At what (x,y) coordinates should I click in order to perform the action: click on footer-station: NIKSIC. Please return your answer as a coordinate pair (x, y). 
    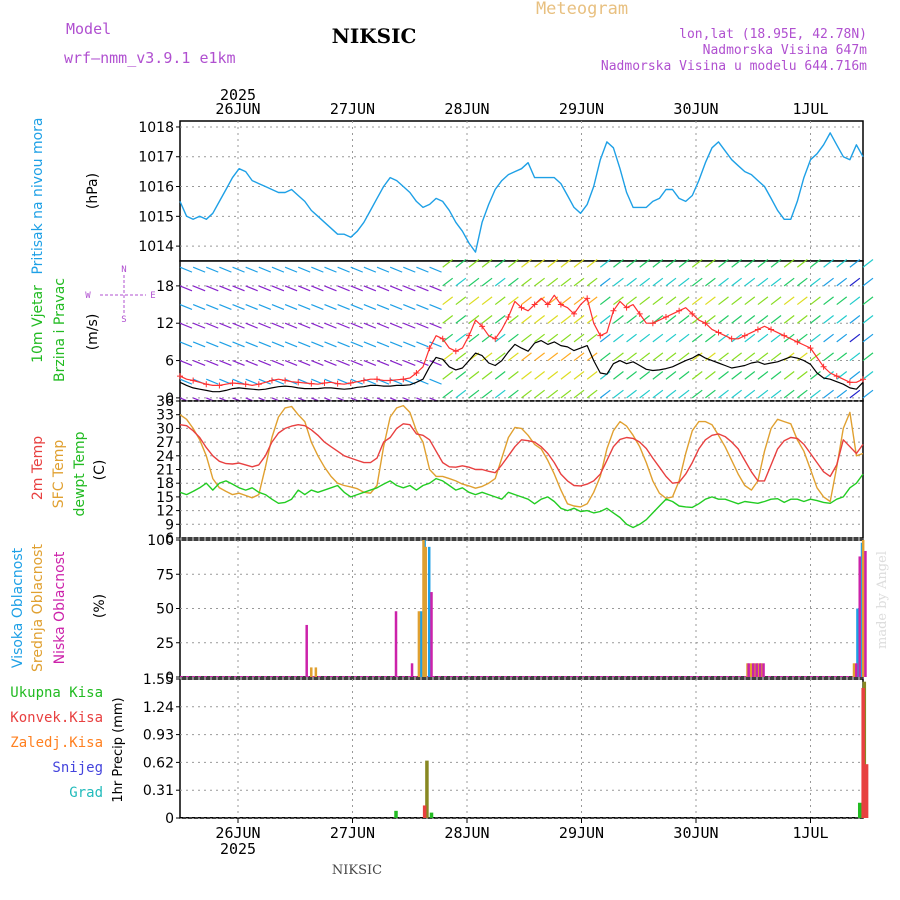
    Looking at the image, I should click on (357, 870).